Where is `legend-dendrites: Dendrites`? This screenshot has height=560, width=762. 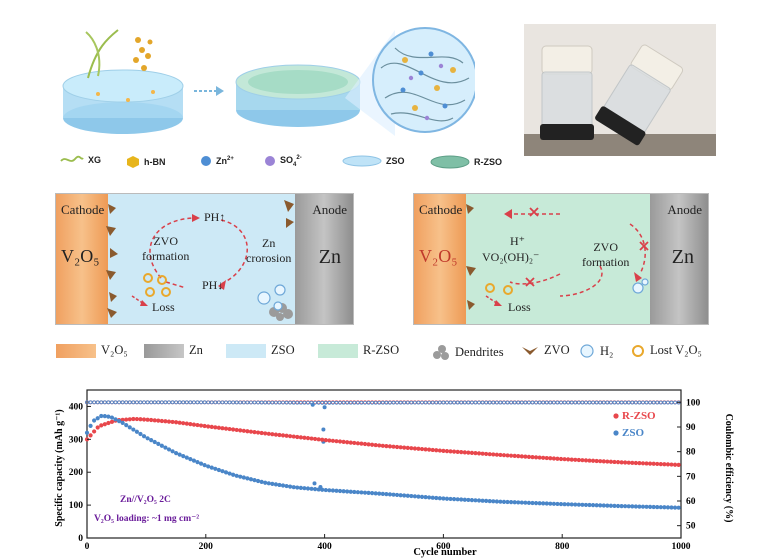 legend-dendrites: Dendrites is located at coordinates (468, 352).